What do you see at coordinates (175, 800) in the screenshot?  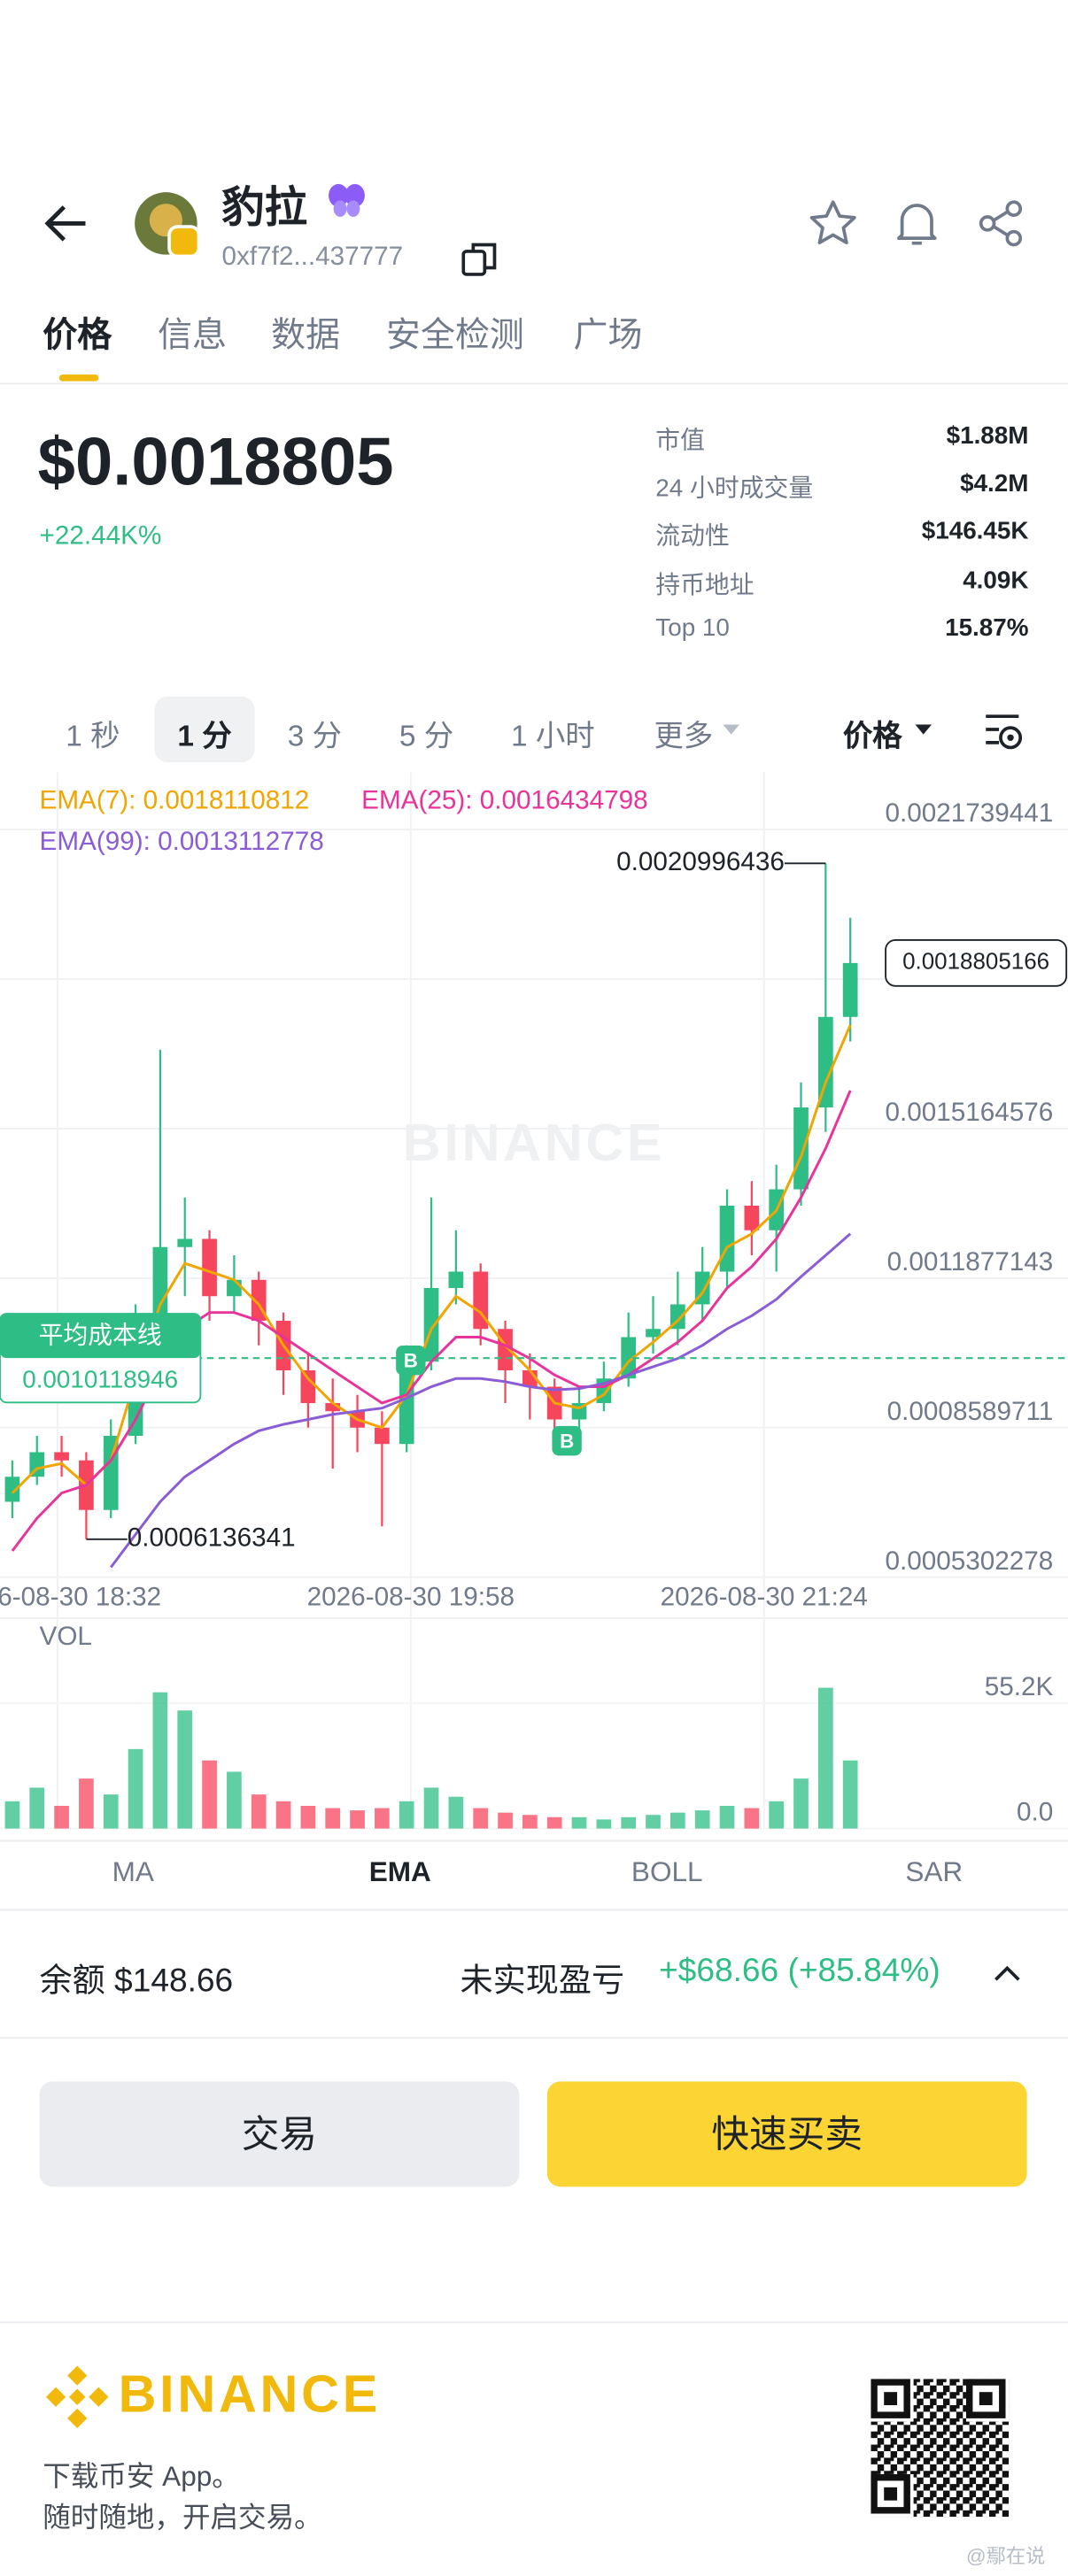 I see `legend-entry: EMA(7): 0.0018110812` at bounding box center [175, 800].